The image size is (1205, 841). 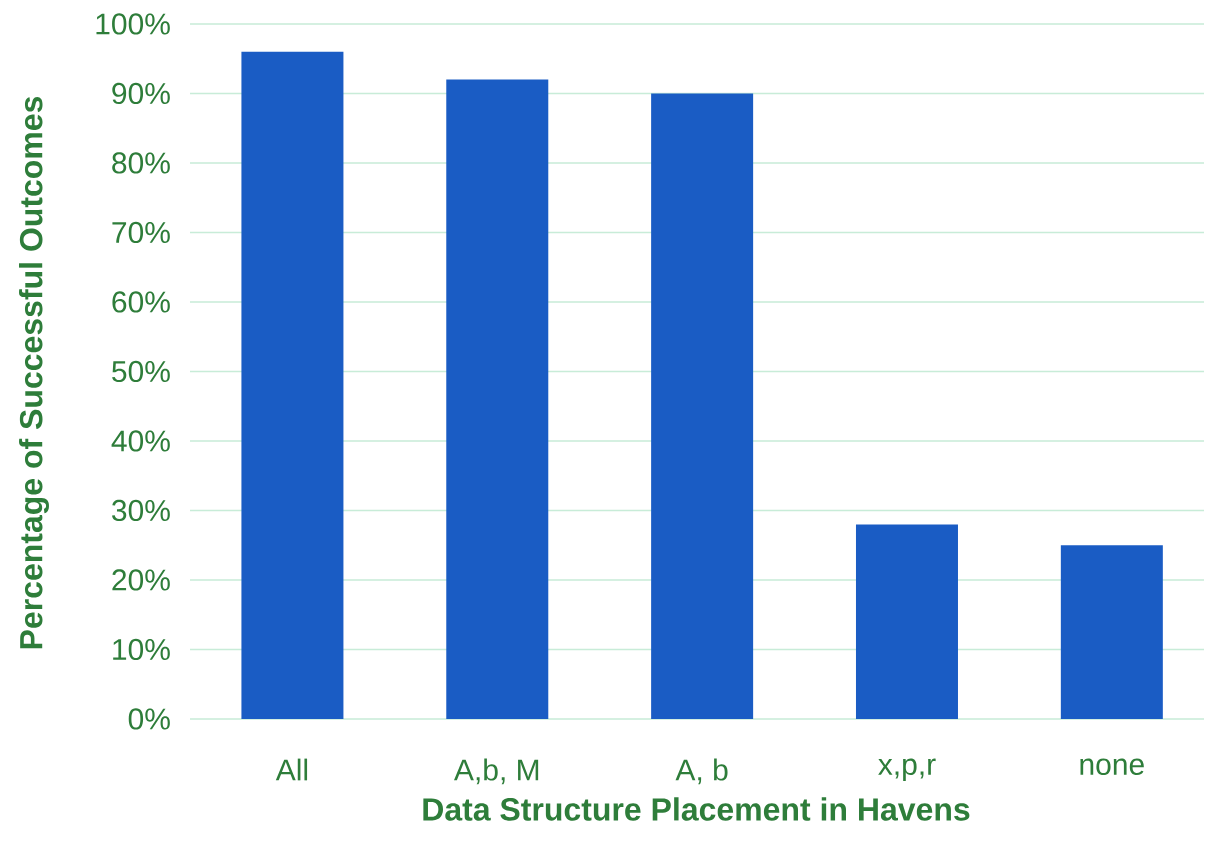 What do you see at coordinates (141, 232) in the screenshot?
I see `y-tick-label: 70%` at bounding box center [141, 232].